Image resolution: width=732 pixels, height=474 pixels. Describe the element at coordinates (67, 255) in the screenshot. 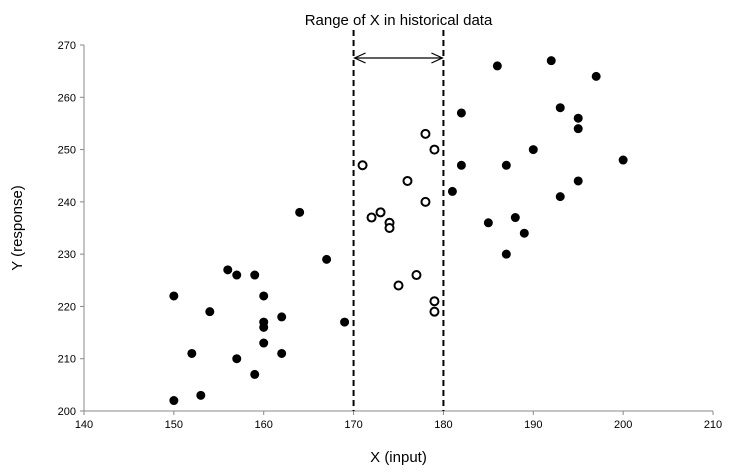

I see `y-tick-label: 230` at that location.